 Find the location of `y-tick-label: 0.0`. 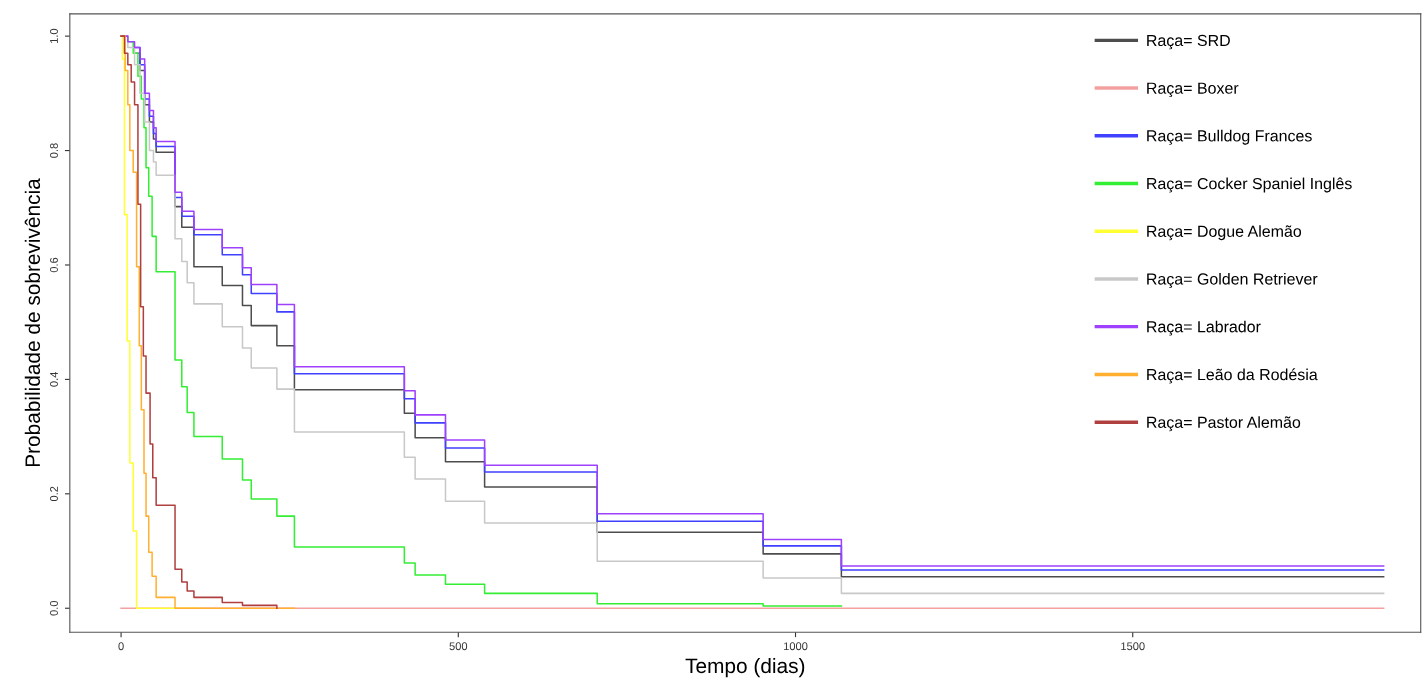

y-tick-label: 0.0 is located at coordinates (54, 608).